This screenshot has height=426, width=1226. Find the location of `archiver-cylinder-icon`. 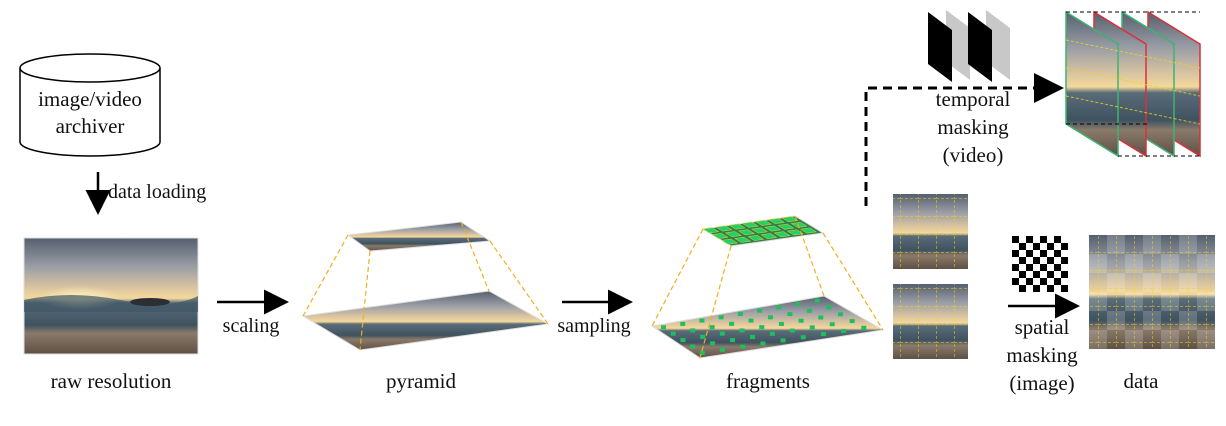

archiver-cylinder-icon is located at coordinates (90, 105).